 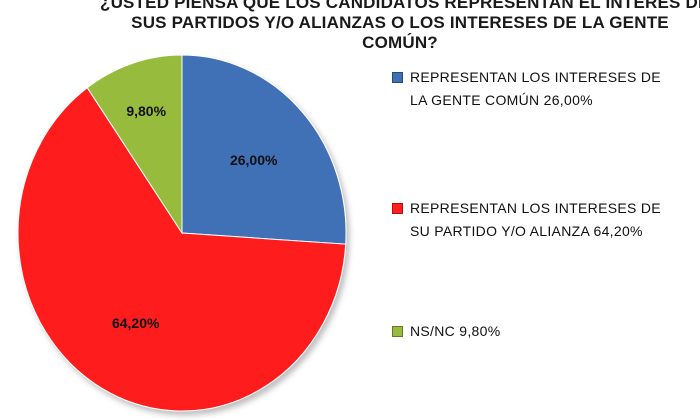 What do you see at coordinates (264, 149) in the screenshot?
I see `pie-slice-gente-comun` at bounding box center [264, 149].